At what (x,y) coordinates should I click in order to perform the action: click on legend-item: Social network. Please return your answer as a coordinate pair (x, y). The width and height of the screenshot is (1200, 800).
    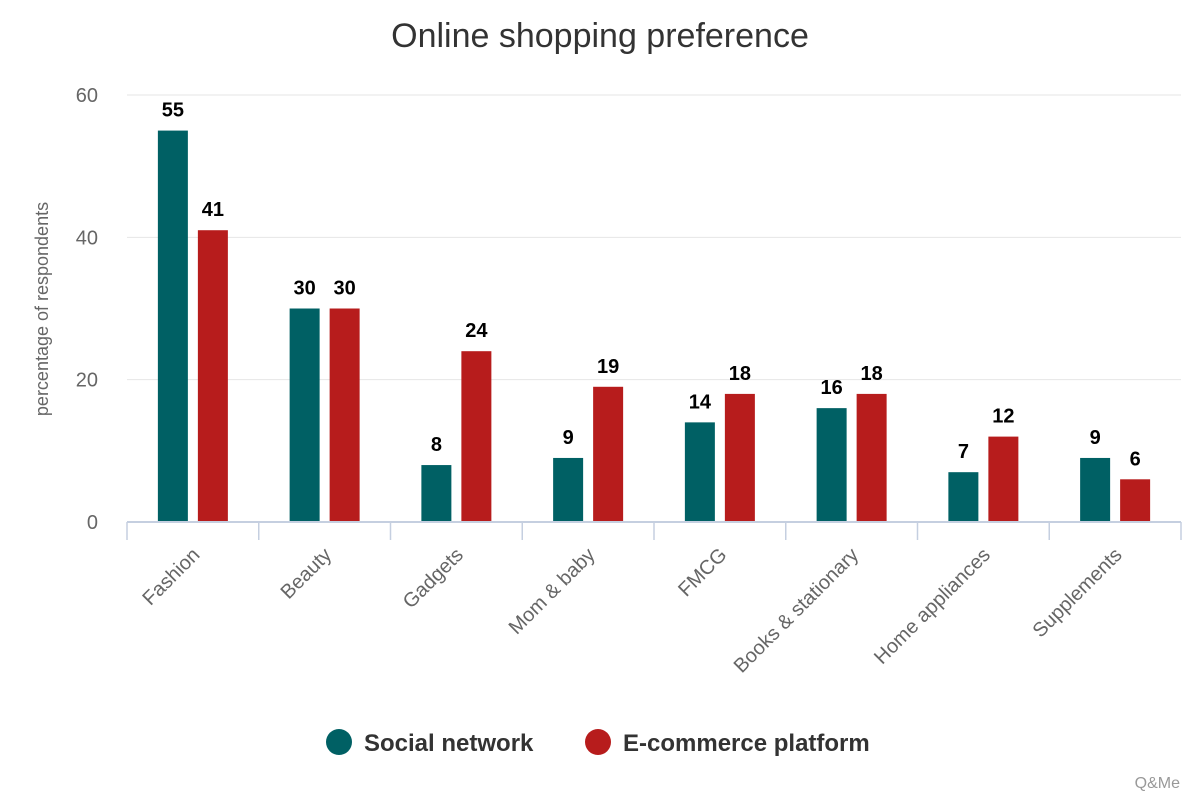
    Looking at the image, I should click on (430, 743).